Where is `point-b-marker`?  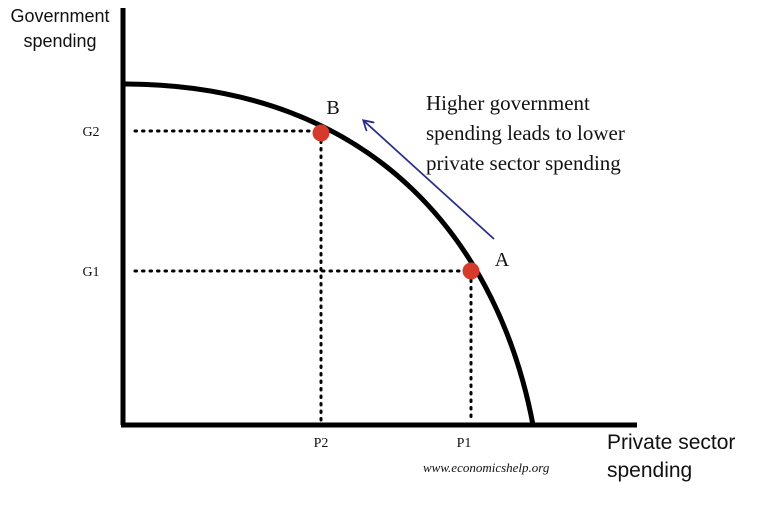 point-b-marker is located at coordinates (321, 133).